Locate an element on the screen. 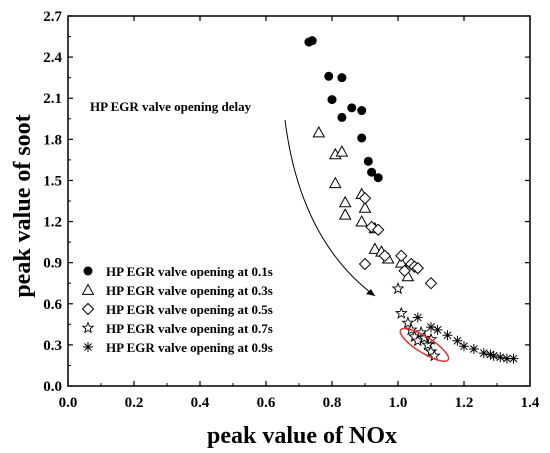  y-tick-label: 2.4 is located at coordinates (52, 58).